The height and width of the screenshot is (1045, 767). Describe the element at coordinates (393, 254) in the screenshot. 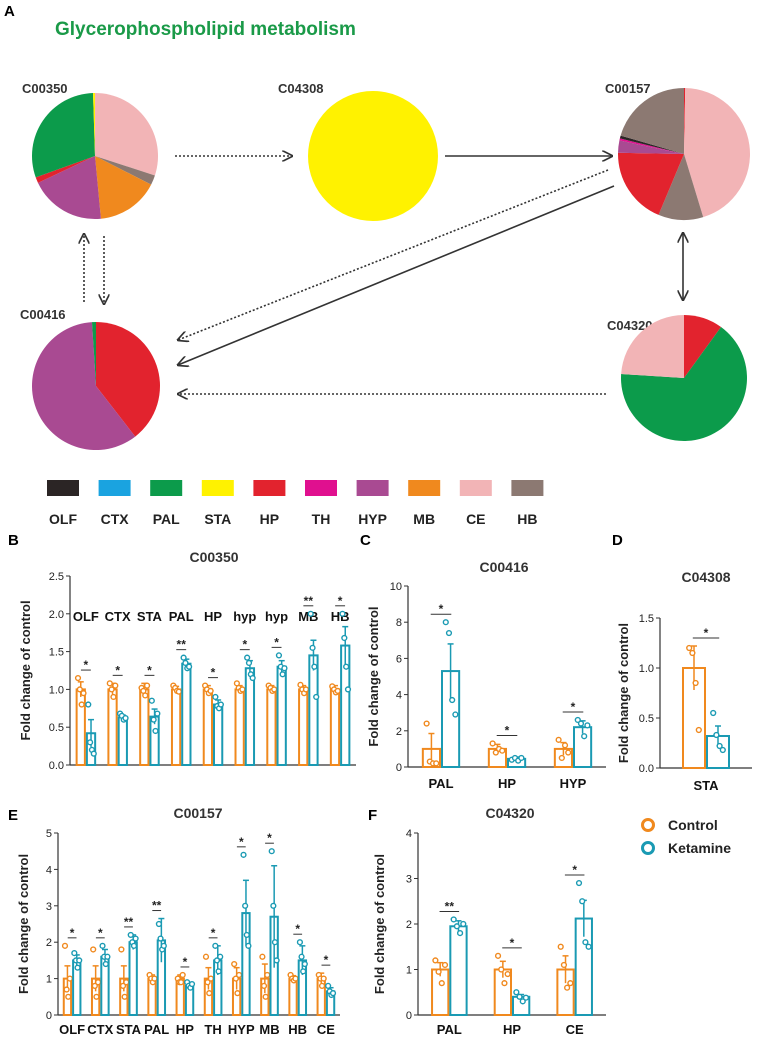

I see `arrow-c00157-c00416-dotted` at that location.